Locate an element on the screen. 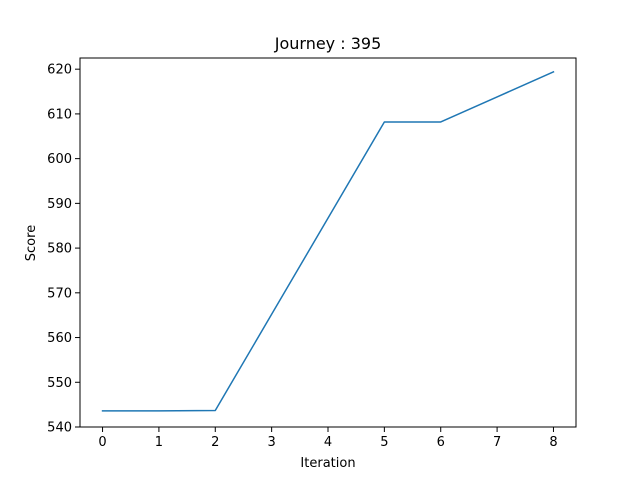 The height and width of the screenshot is (480, 640). y-tick-label: 540 is located at coordinates (59, 428).